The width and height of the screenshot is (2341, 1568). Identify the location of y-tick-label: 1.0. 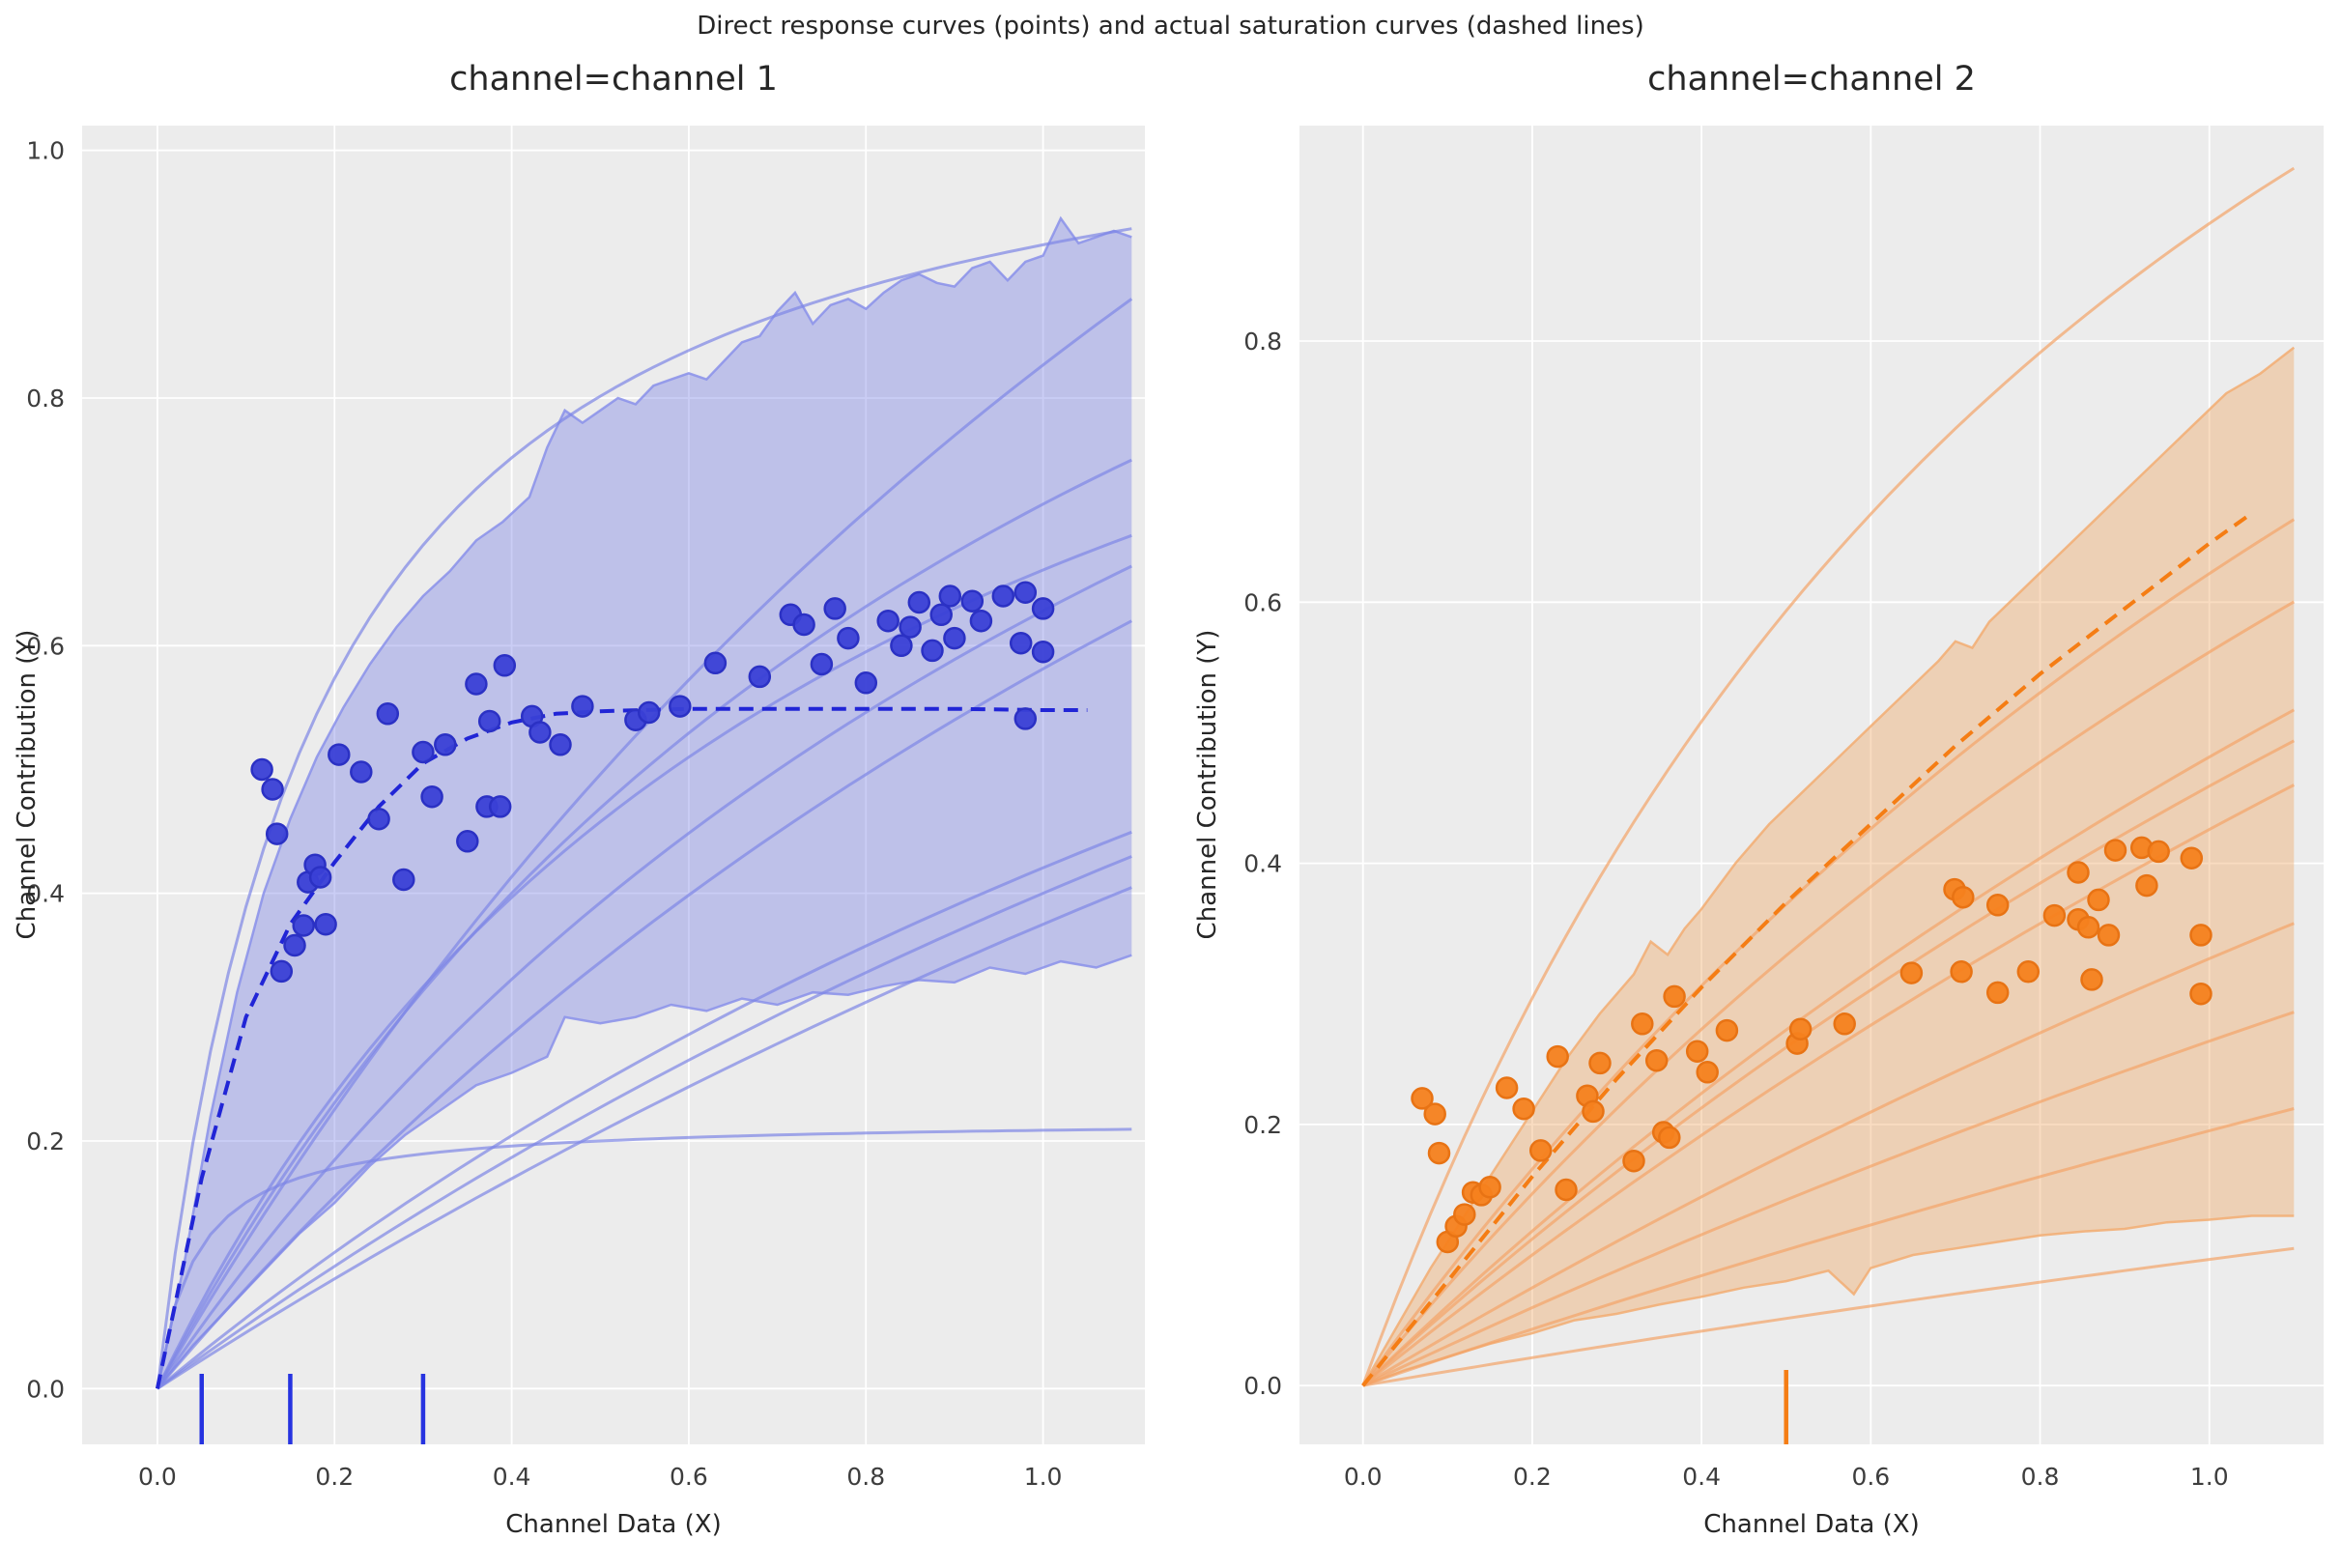
(46, 151).